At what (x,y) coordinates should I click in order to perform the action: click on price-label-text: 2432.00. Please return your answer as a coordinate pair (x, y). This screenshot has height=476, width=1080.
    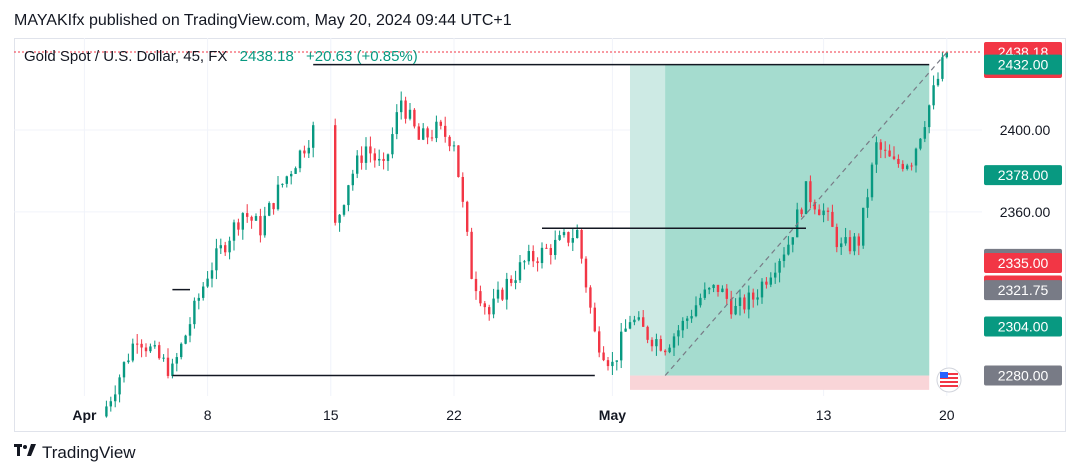
    Looking at the image, I should click on (1023, 65).